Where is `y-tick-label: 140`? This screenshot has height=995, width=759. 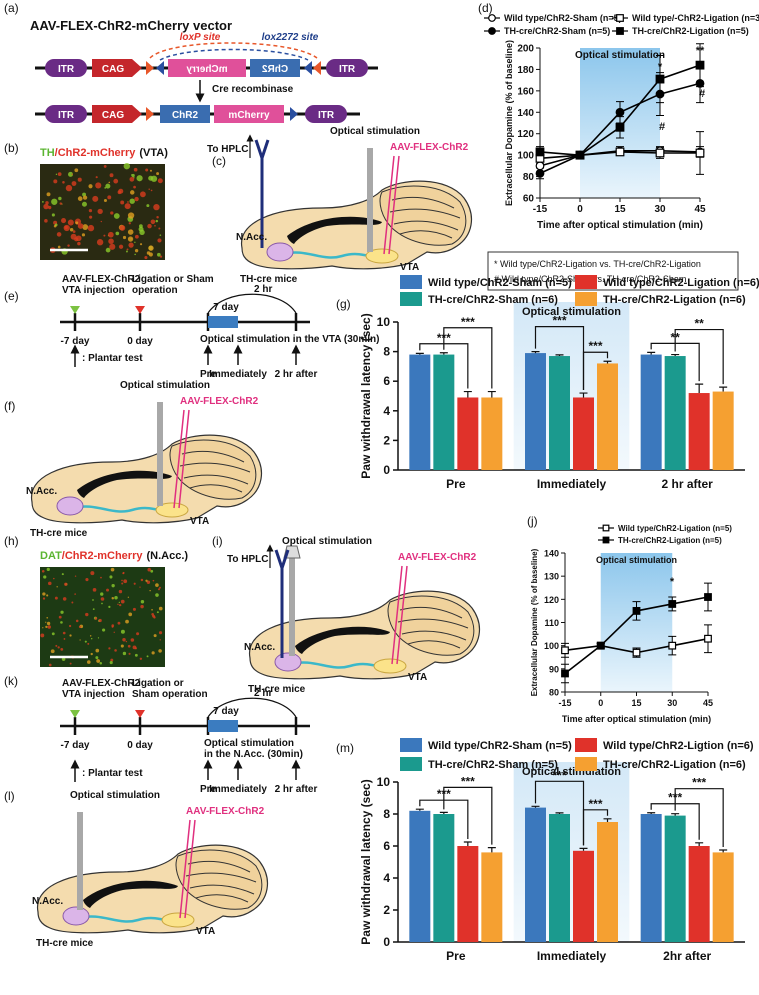 y-tick-label: 140 is located at coordinates (525, 113).